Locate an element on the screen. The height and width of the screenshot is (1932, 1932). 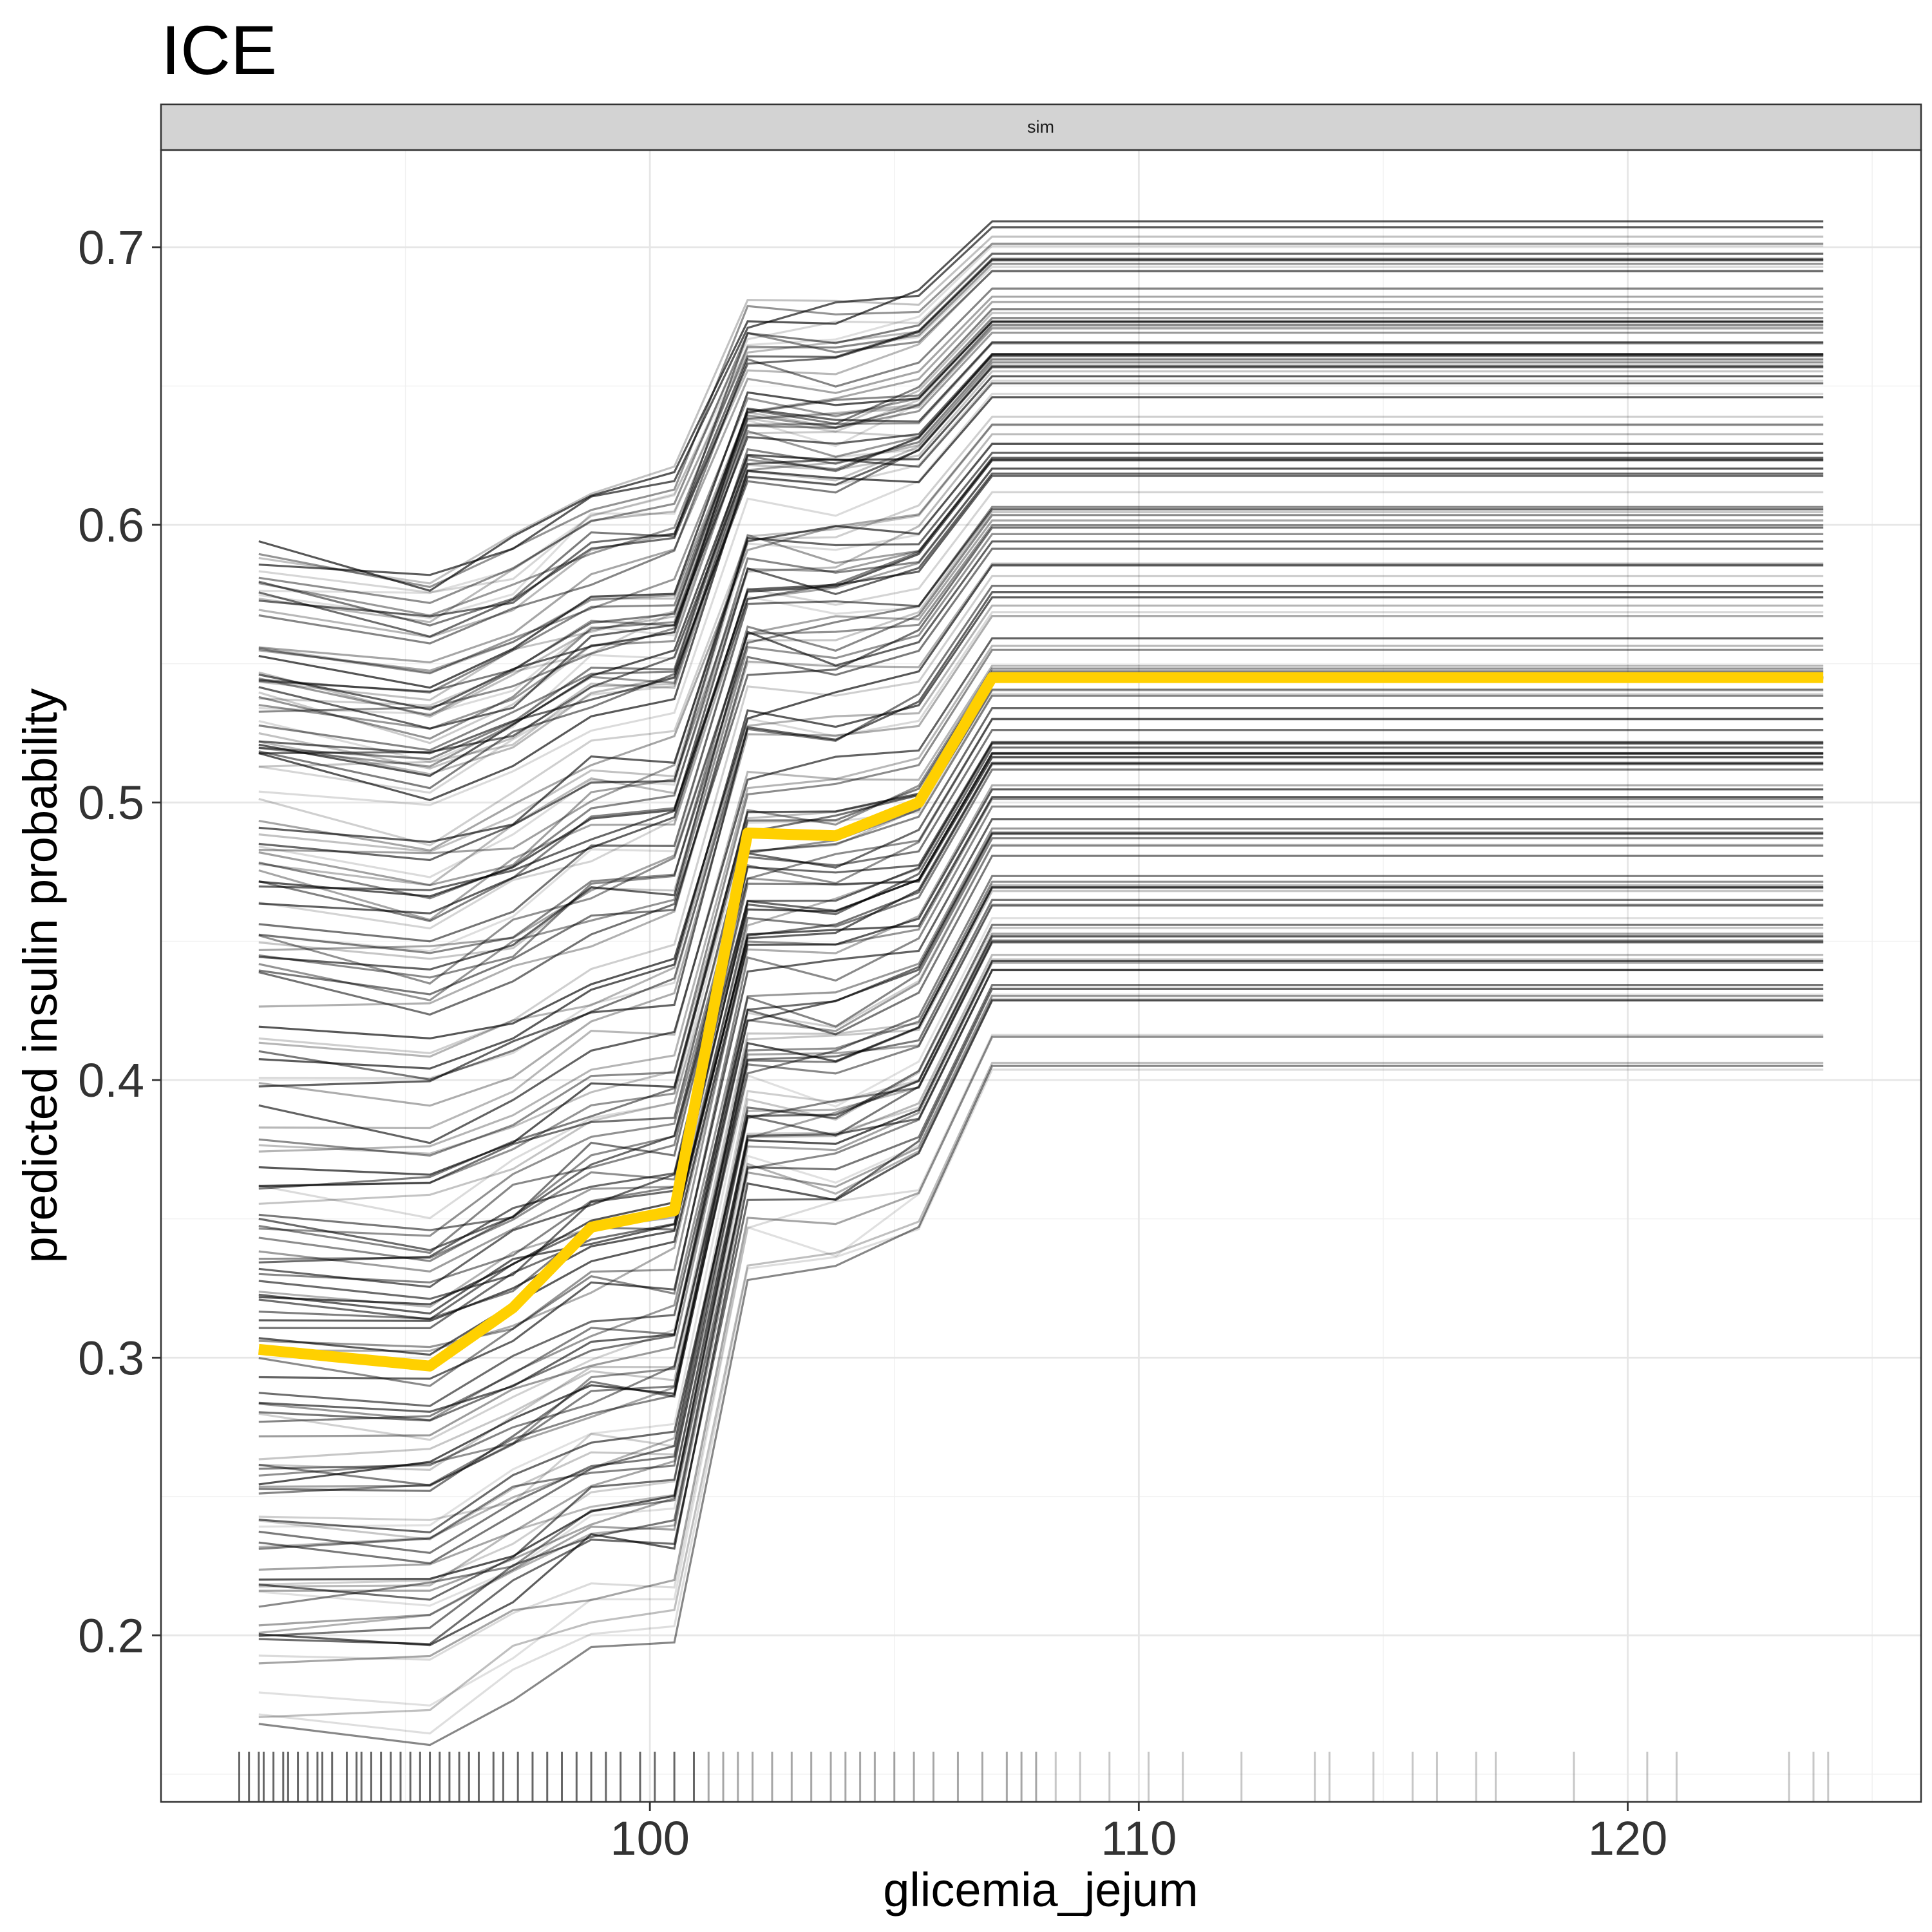
facet-strip is located at coordinates (1041, 127).